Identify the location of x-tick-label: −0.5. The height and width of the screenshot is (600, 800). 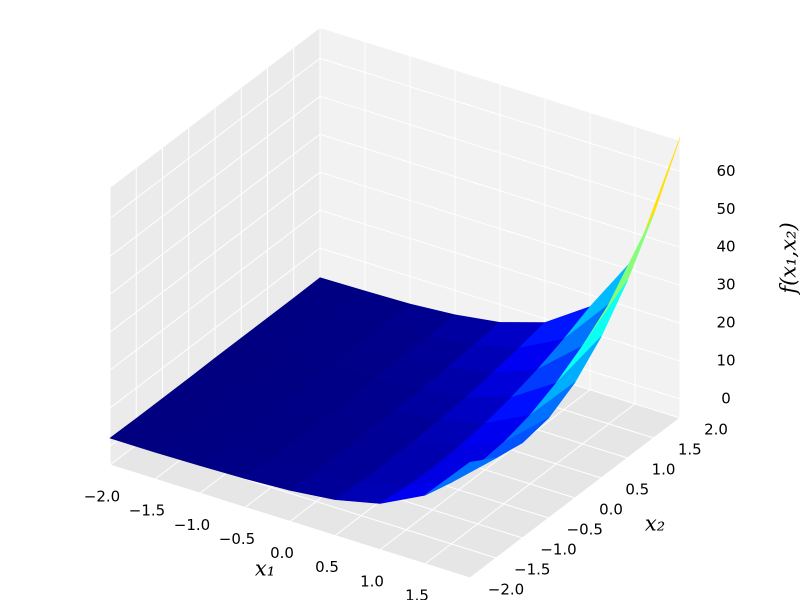
(237, 539).